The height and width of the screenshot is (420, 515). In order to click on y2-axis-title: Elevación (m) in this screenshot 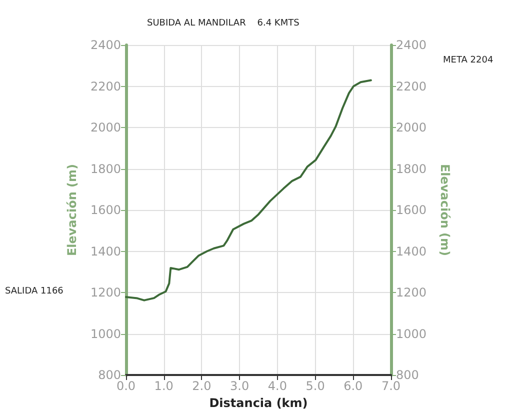, I will do `click(445, 210)`.